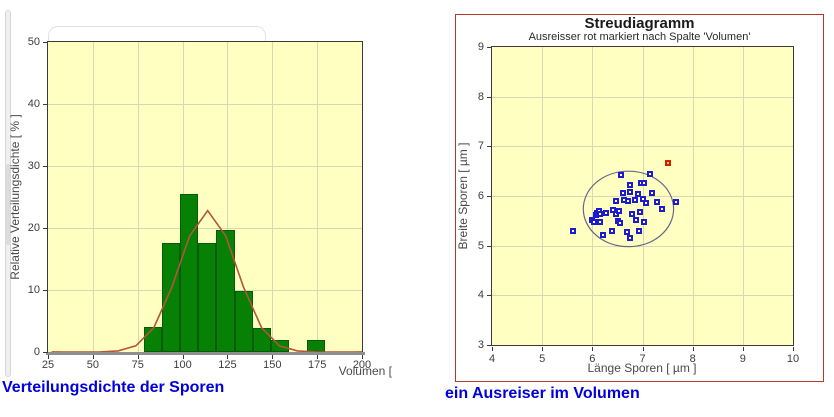 This screenshot has width=834, height=417. I want to click on x-tick-label: 6, so click(592, 359).